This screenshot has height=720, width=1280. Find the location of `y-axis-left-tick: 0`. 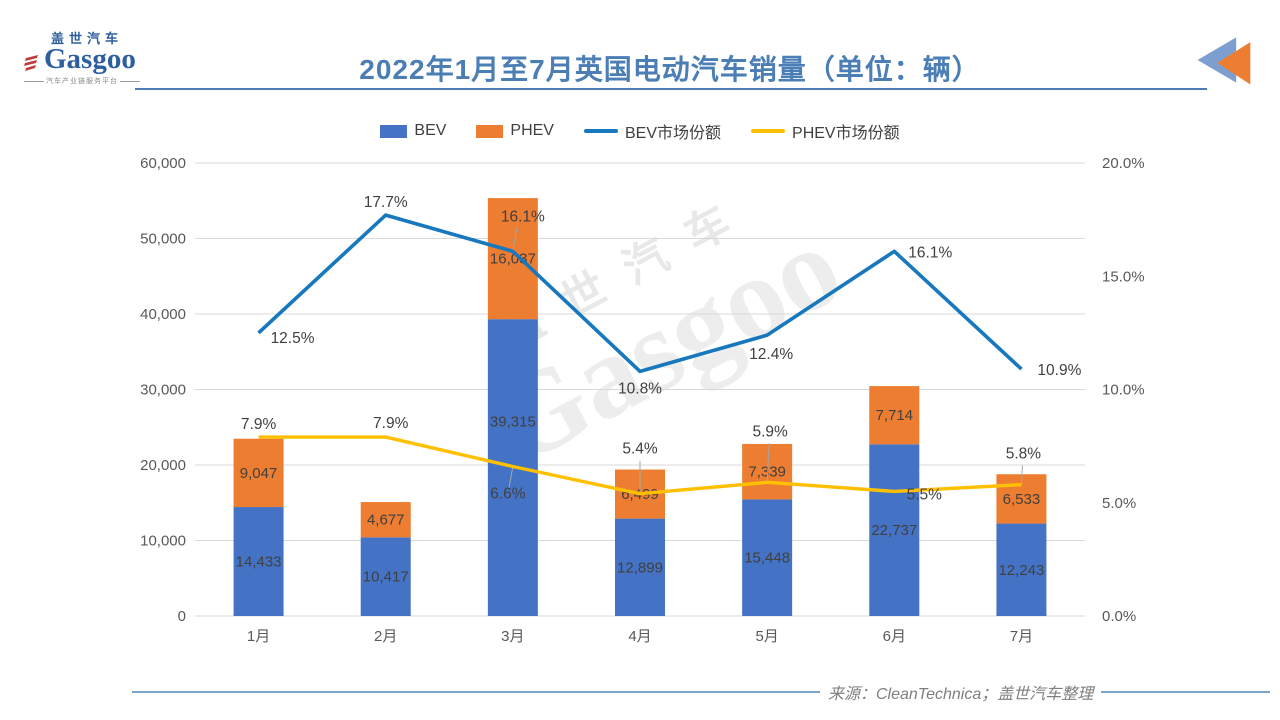

y-axis-left-tick: 0 is located at coordinates (182, 616).